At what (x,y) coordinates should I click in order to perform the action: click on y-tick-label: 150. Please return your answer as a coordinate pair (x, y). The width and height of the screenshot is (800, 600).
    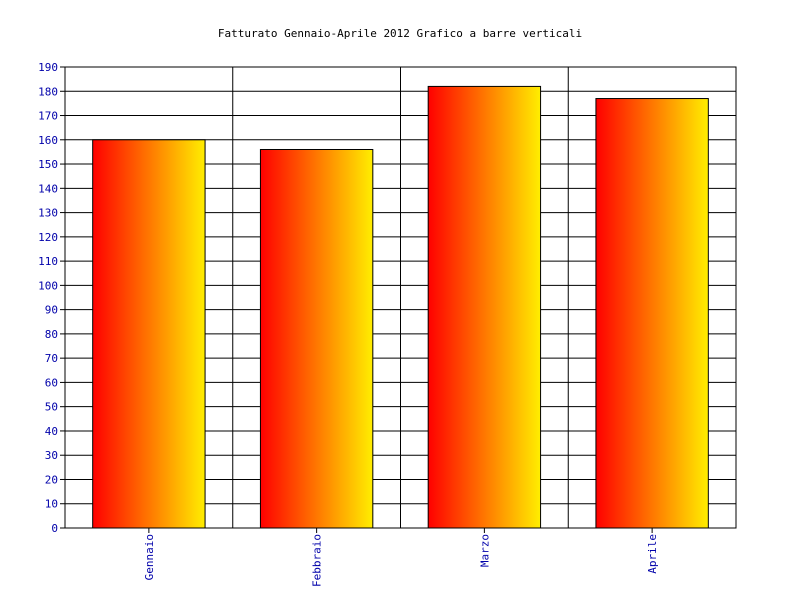
    Looking at the image, I should click on (48, 164).